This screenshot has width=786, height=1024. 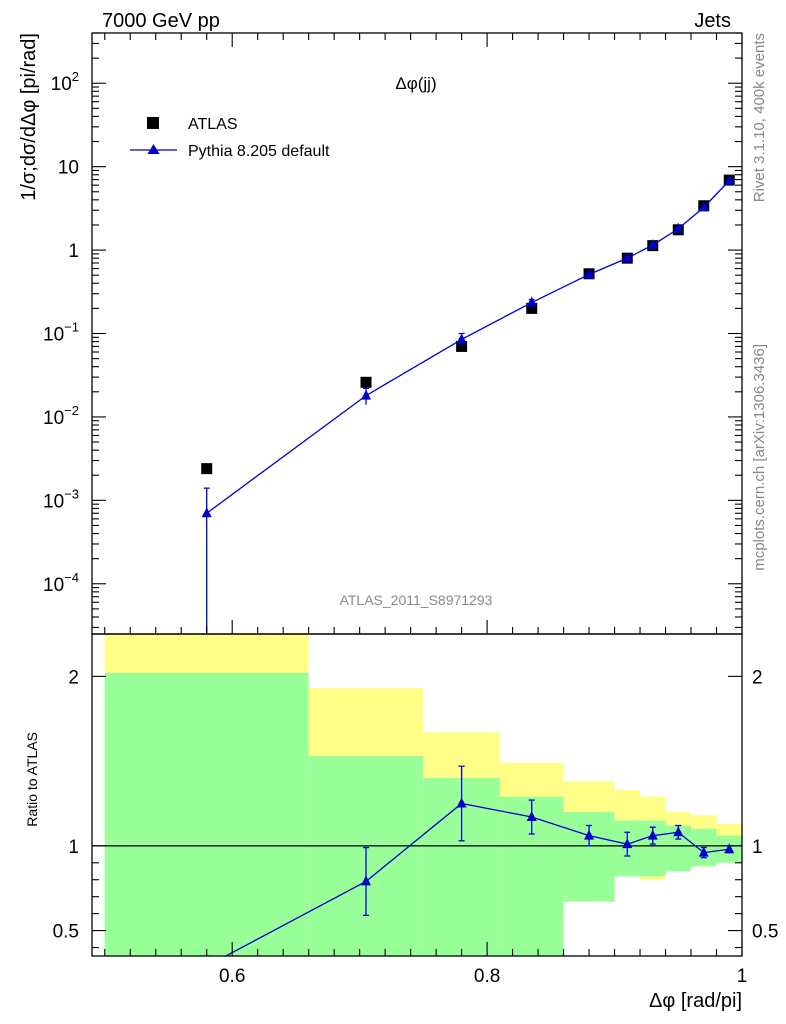 I want to click on y-tick-exp-2: −2, so click(x=71, y=410).